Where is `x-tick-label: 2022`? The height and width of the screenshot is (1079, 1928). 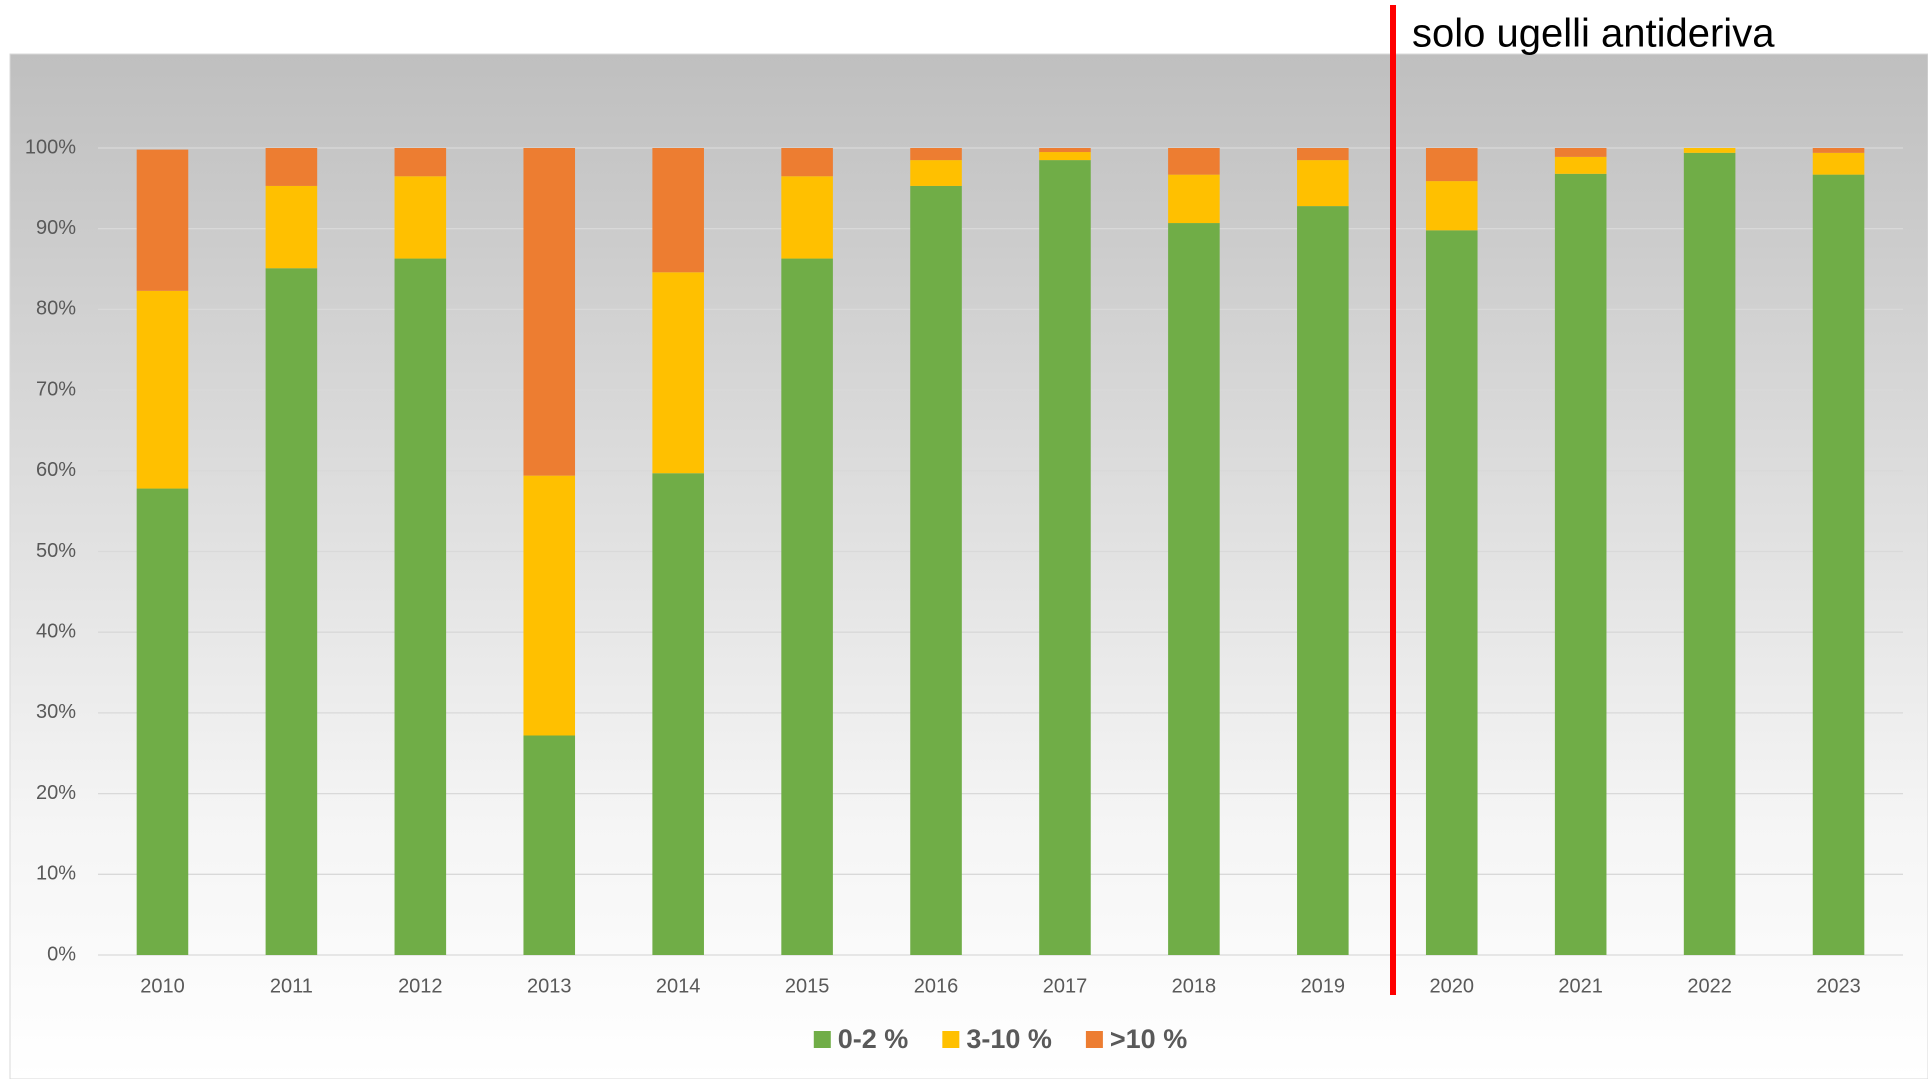 x-tick-label: 2022 is located at coordinates (1709, 986).